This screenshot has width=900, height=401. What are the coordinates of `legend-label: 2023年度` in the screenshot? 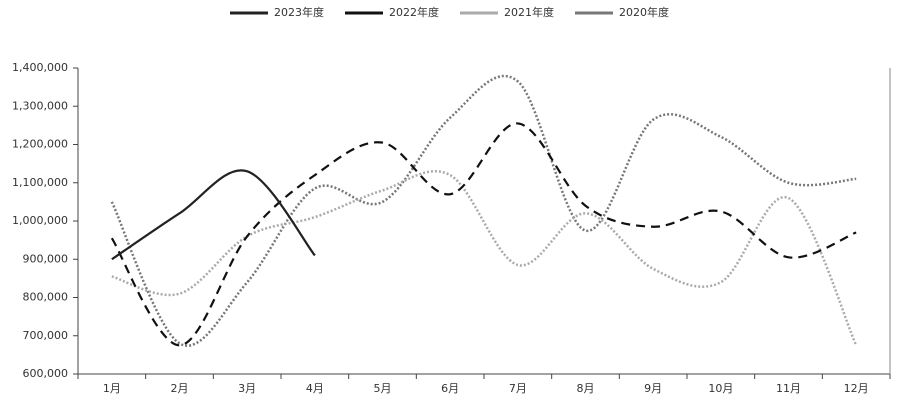 It's located at (299, 12).